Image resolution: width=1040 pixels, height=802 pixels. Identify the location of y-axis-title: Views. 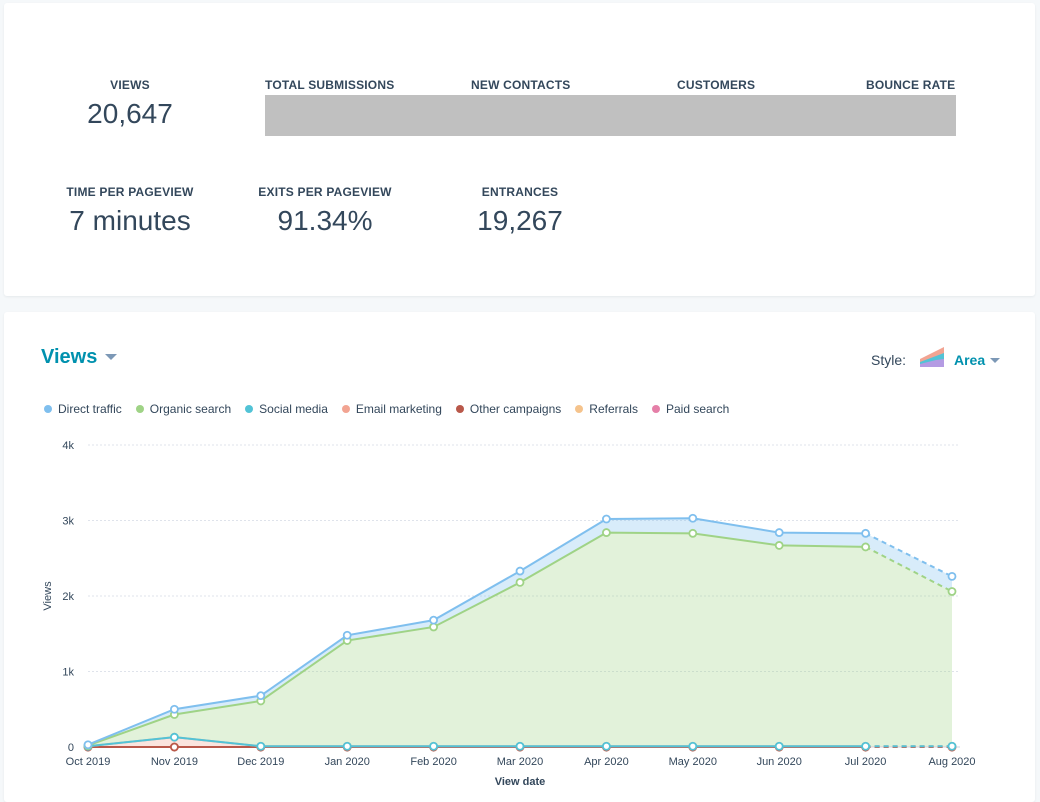
(48, 596).